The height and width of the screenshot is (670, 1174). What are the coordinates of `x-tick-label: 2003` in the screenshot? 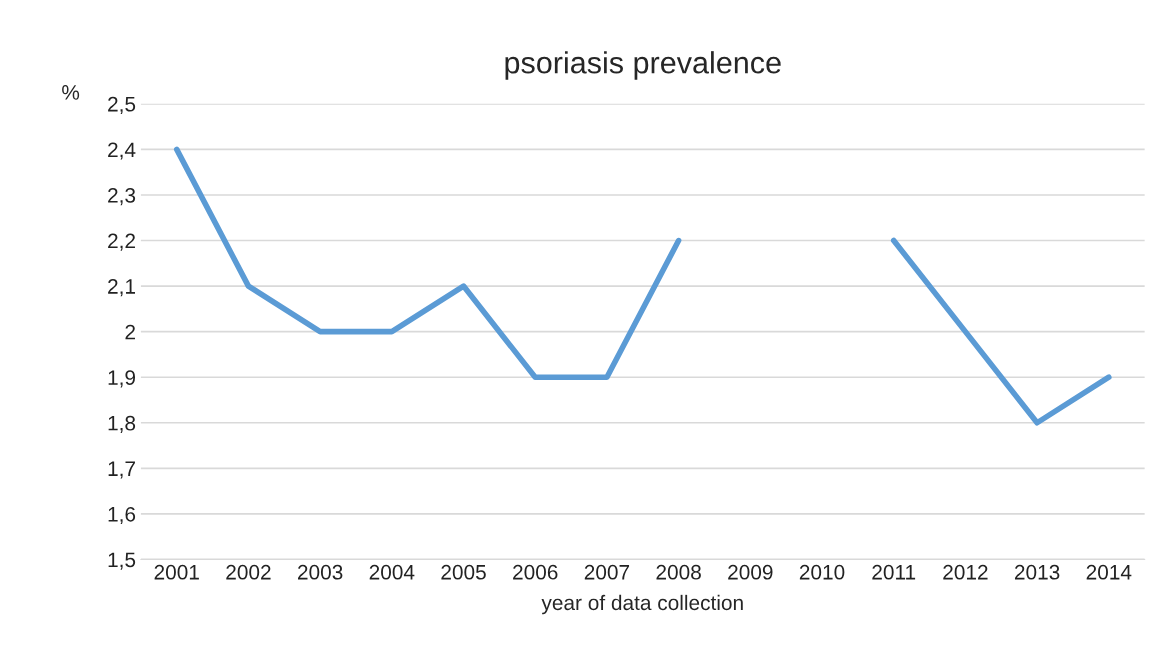 It's located at (320, 572).